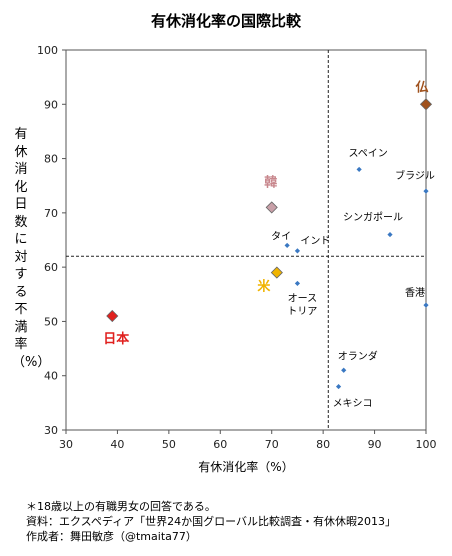  I want to click on y-tick-label: 70, so click(51, 213).